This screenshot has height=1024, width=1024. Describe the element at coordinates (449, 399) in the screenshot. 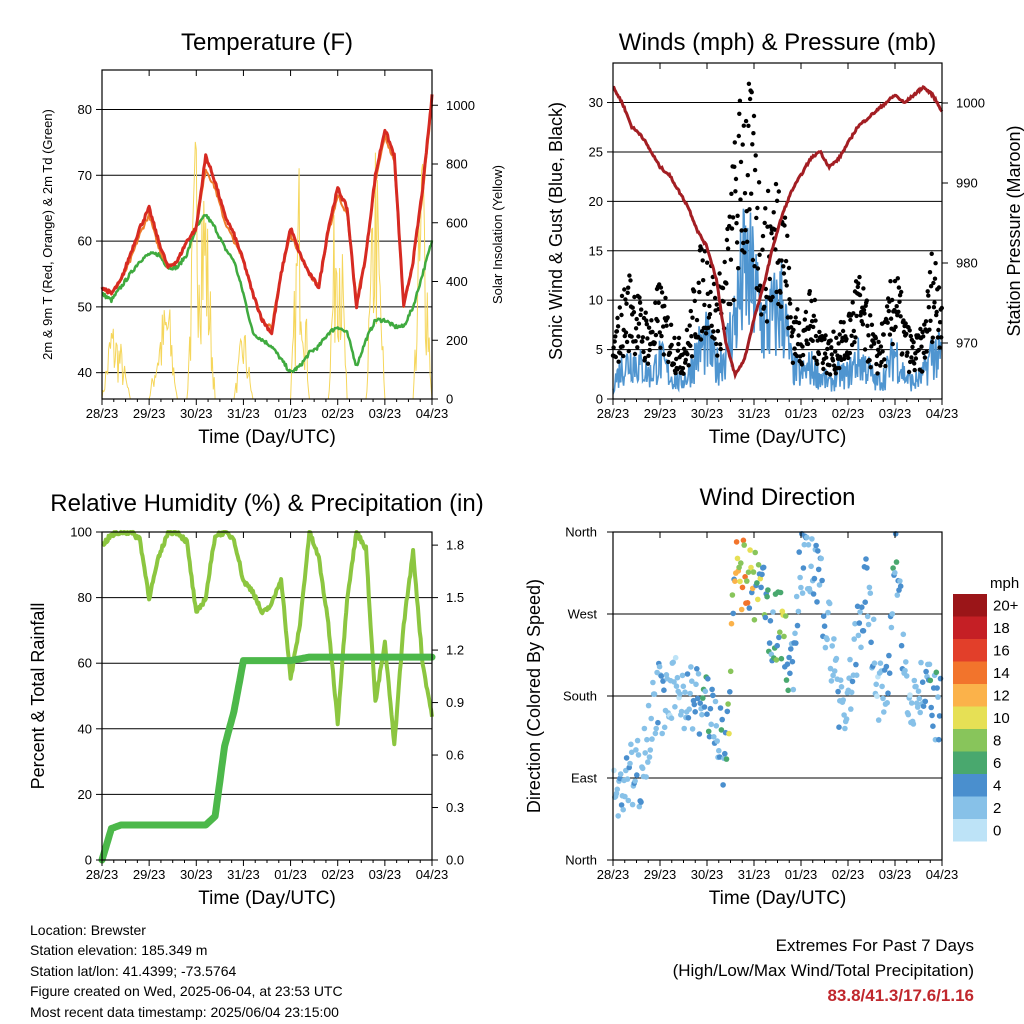

I see `y-right-tick-label: 0` at that location.